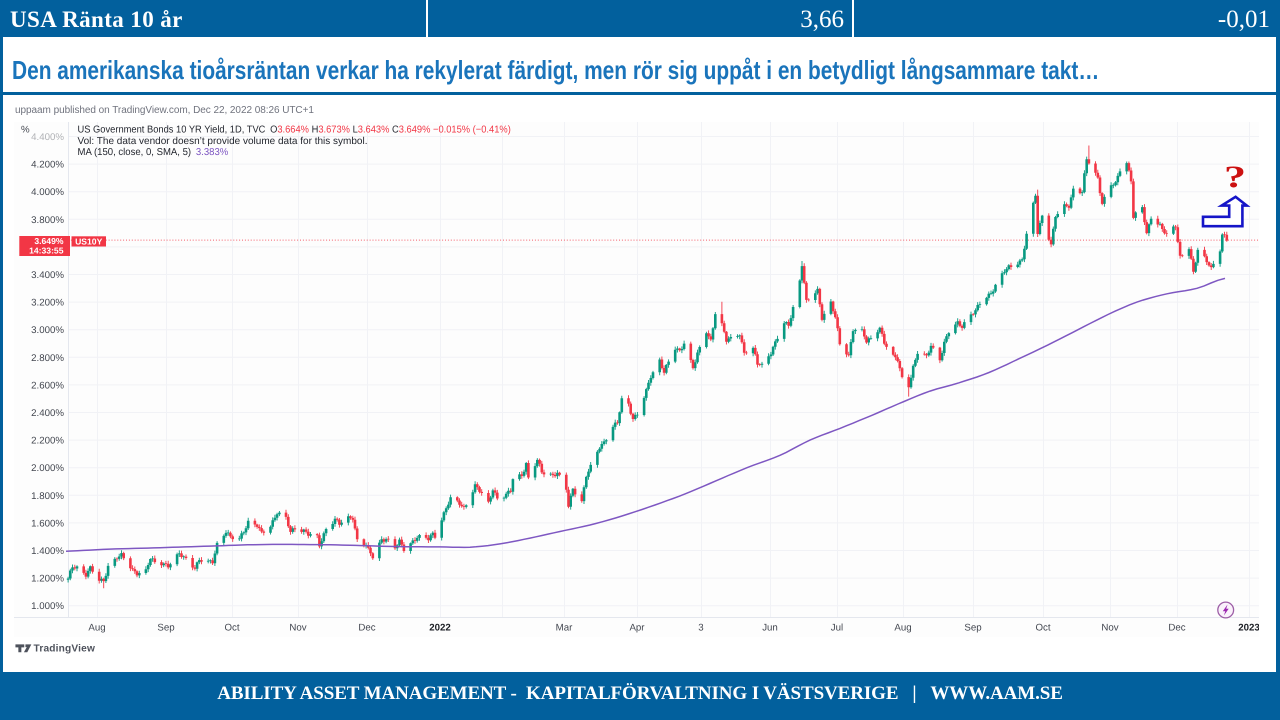  I want to click on svg-text: 1.200%, so click(47, 579).